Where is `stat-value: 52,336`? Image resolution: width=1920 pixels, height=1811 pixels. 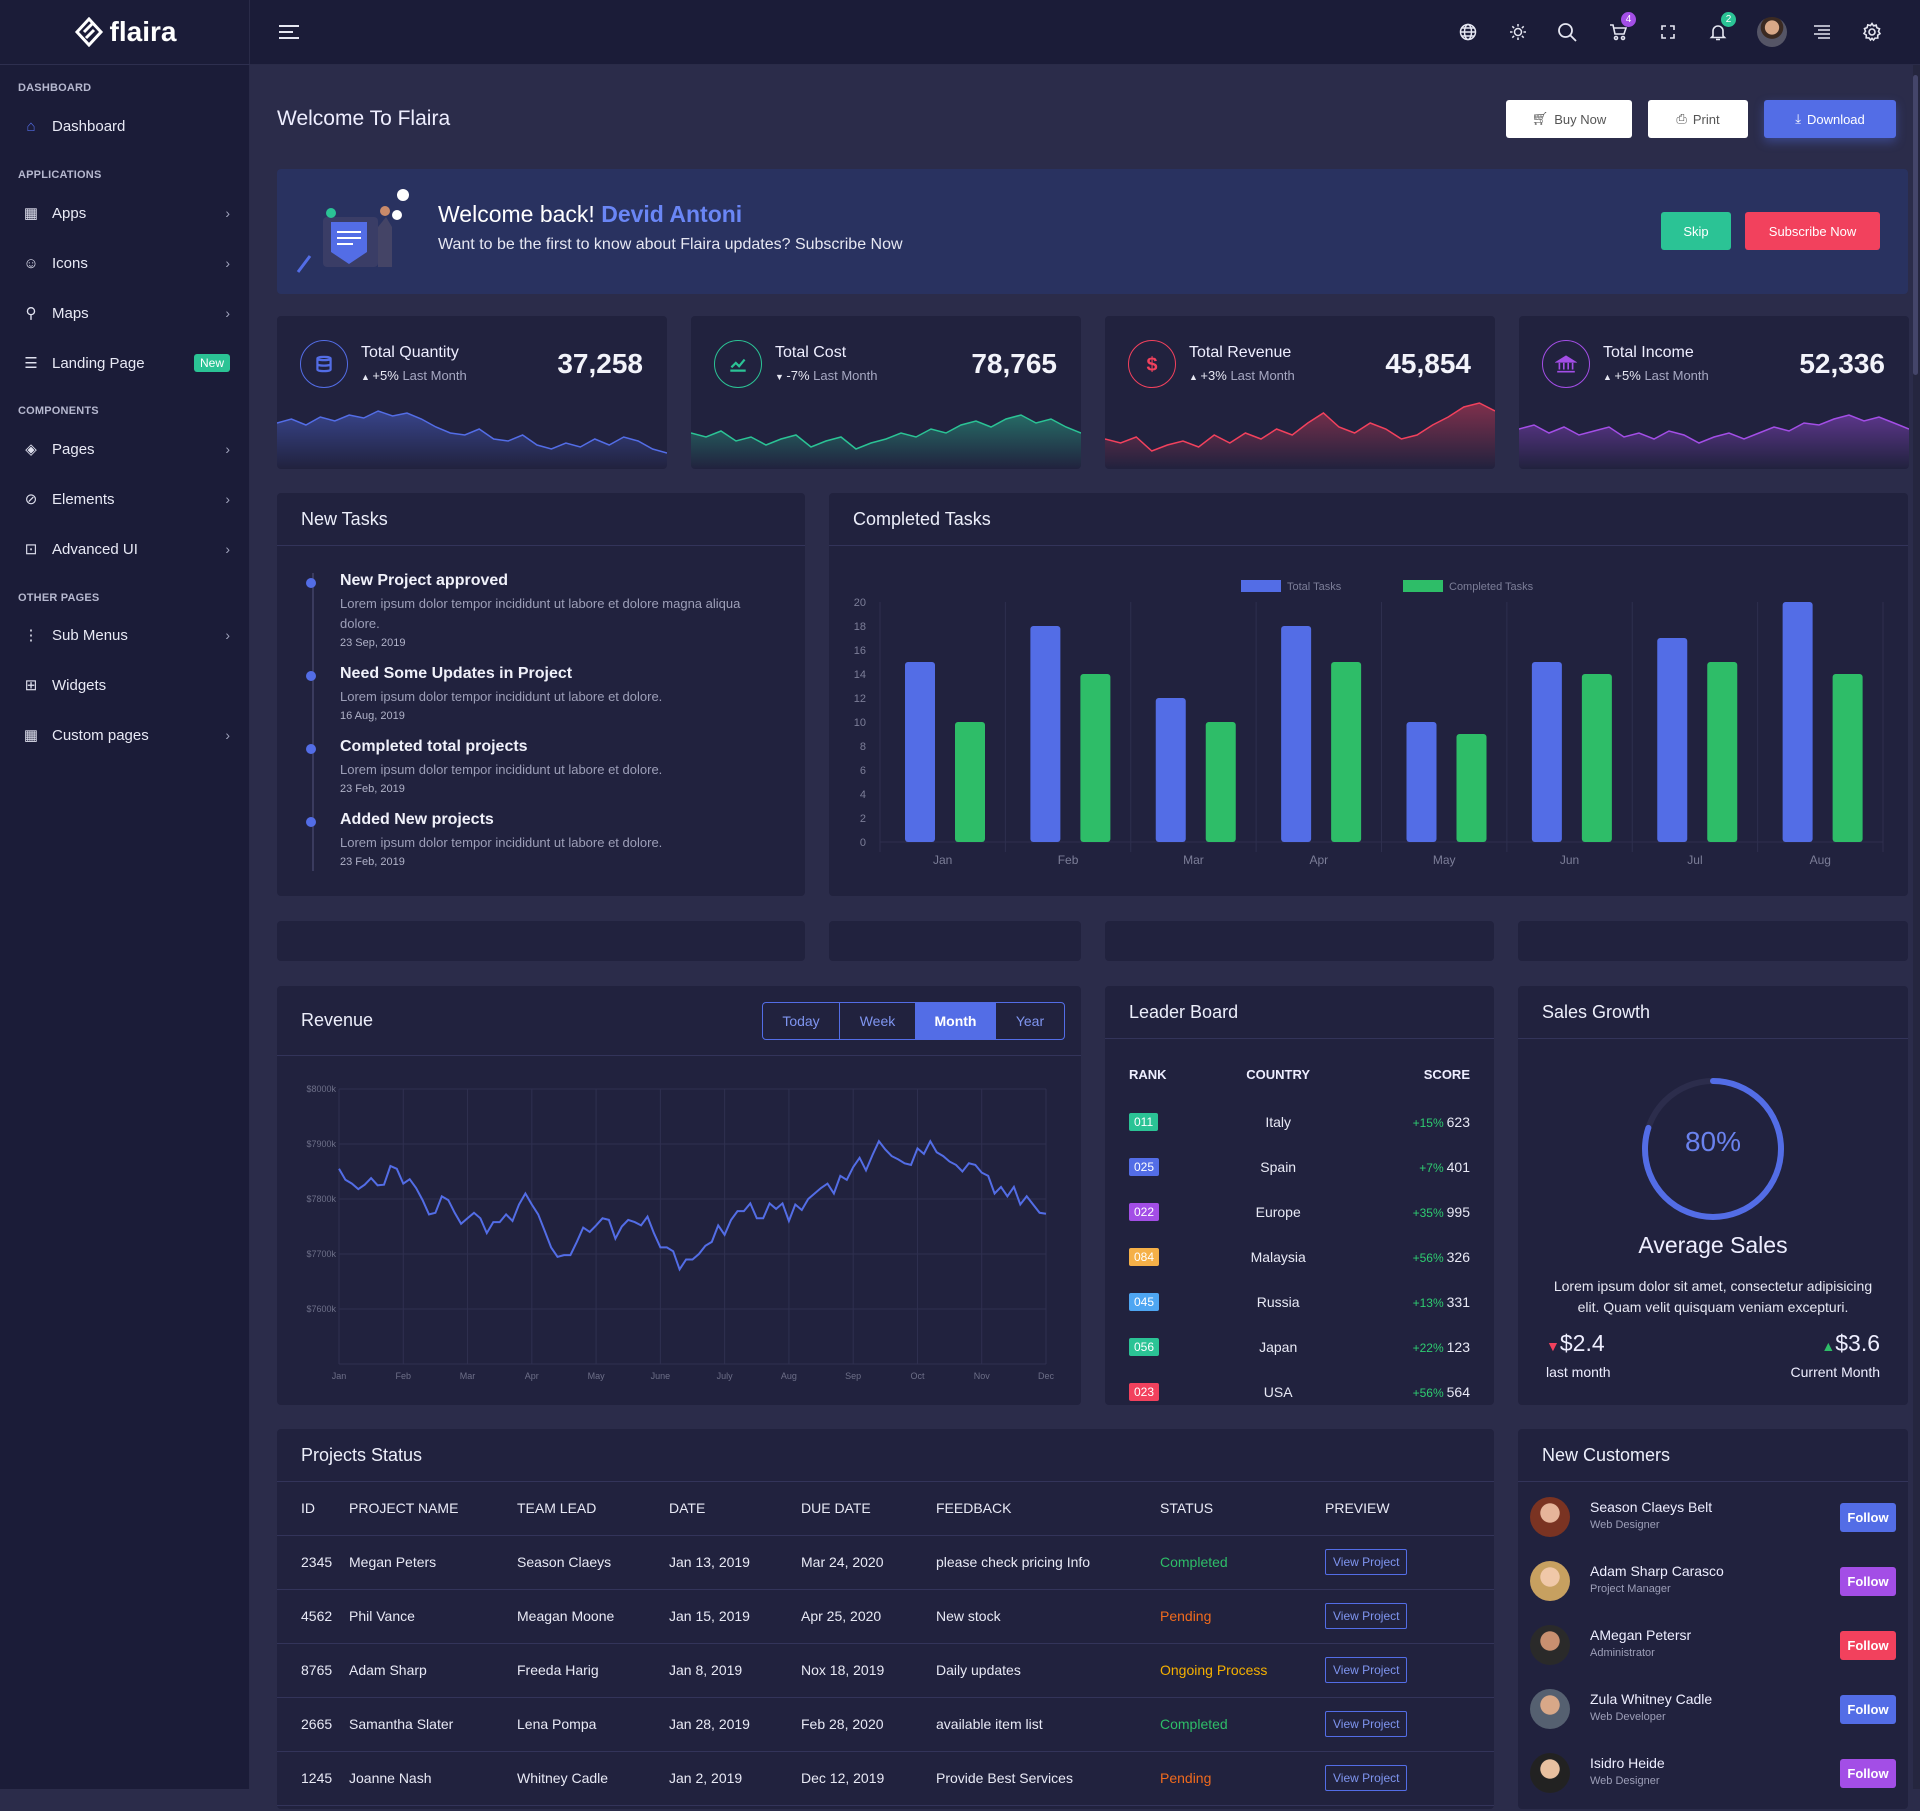
stat-value: 52,336 is located at coordinates (1842, 363).